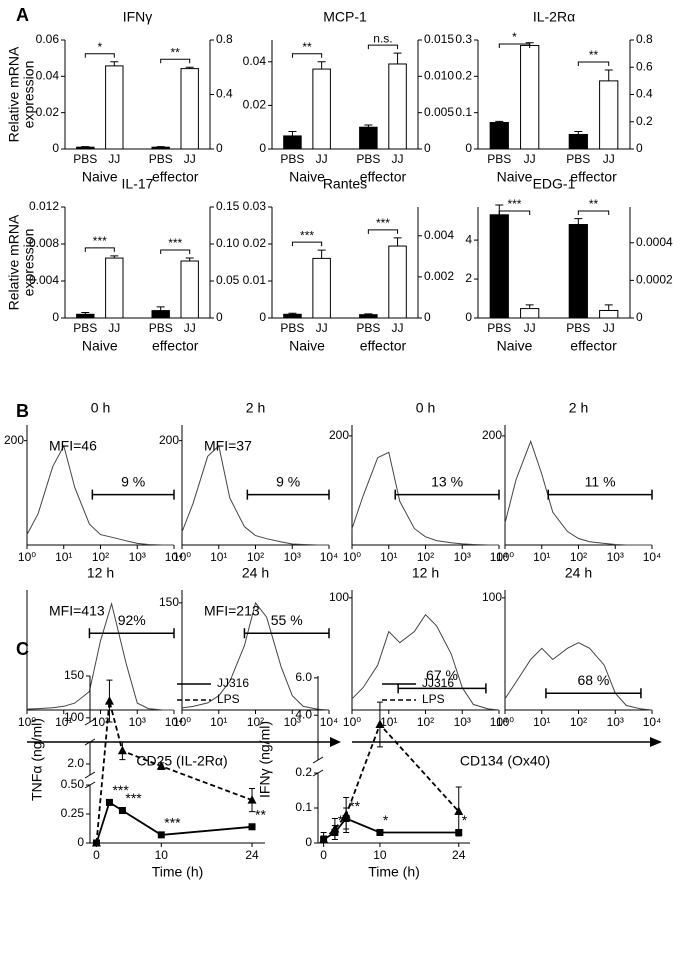 The height and width of the screenshot is (978, 700). What do you see at coordinates (303, 807) in the screenshot?
I see `y-tick-label: 0.1` at bounding box center [303, 807].